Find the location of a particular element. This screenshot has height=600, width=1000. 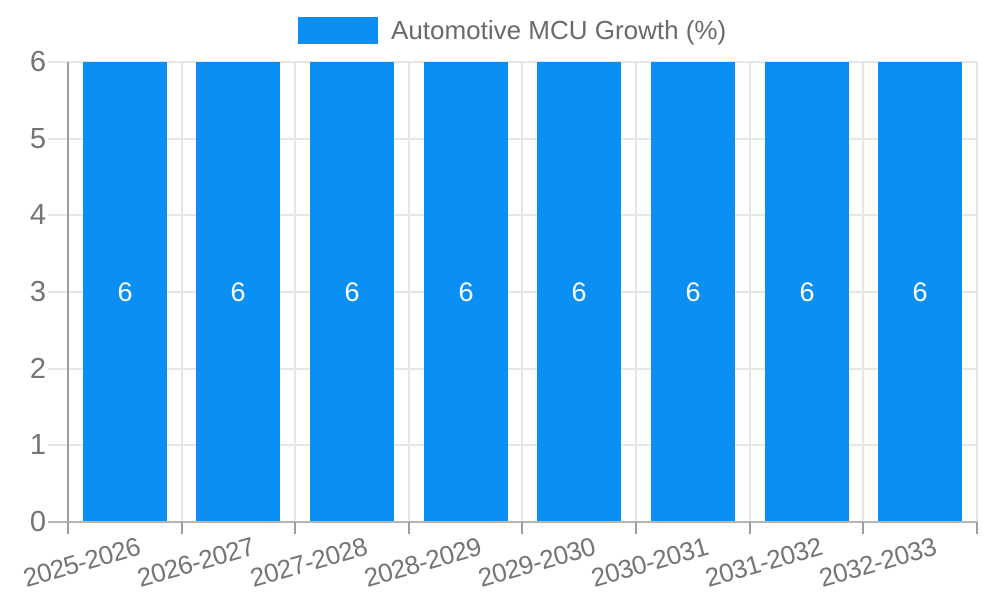

y-tick-label: 6 is located at coordinates (37, 62).